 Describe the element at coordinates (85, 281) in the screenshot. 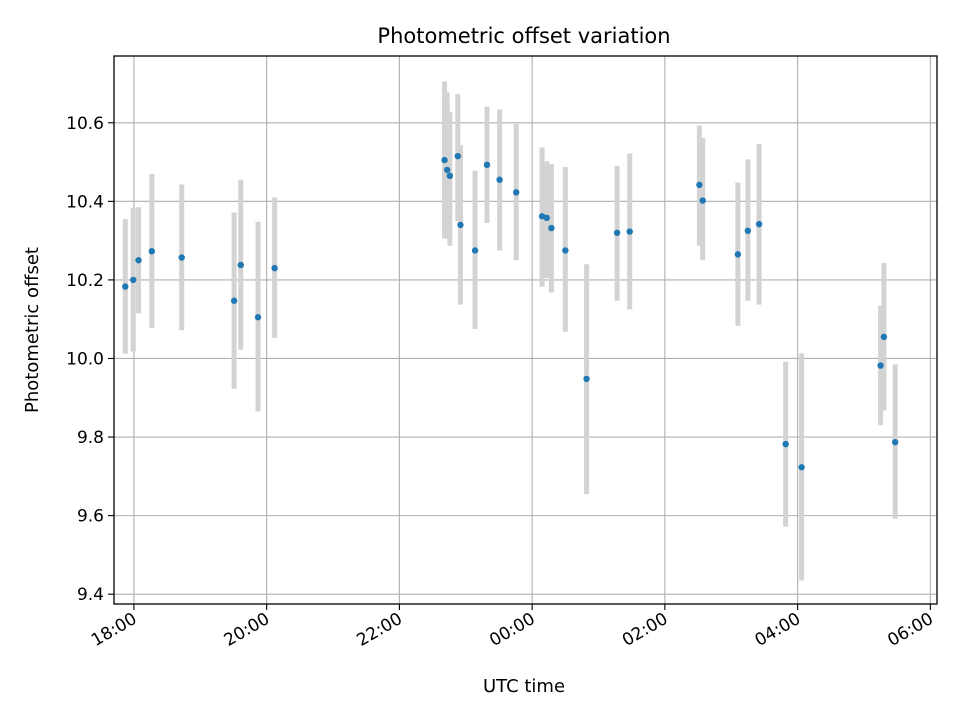

I see `y-tick-label: 10.2` at that location.